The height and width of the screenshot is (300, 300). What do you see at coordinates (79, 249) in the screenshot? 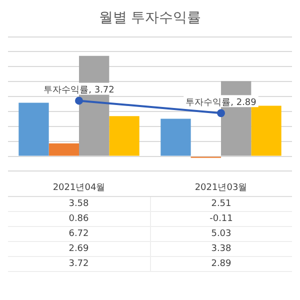
I see `data-label: 2.69` at bounding box center [79, 249].